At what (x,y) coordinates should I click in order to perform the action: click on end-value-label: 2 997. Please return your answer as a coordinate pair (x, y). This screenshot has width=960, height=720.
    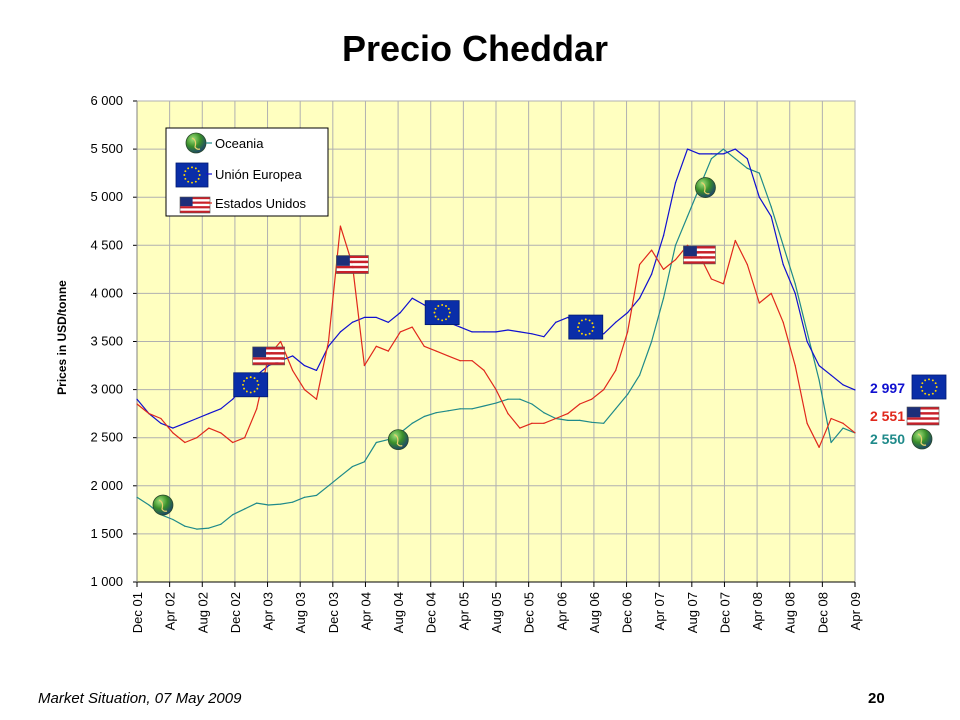
    Looking at the image, I should click on (887, 388).